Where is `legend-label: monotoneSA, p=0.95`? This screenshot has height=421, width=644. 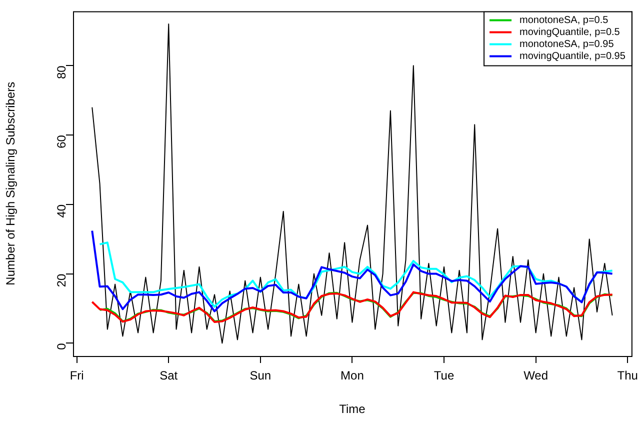 legend-label: monotoneSA, p=0.95 is located at coordinates (567, 44).